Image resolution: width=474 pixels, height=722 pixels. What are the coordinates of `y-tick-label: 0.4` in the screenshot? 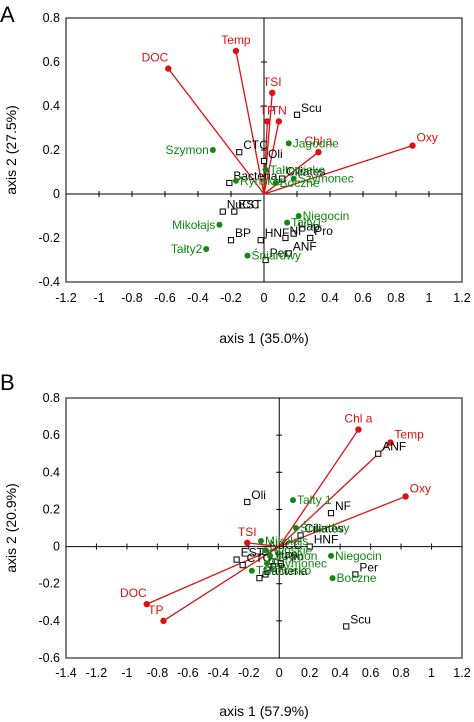 It's located at (51, 472).